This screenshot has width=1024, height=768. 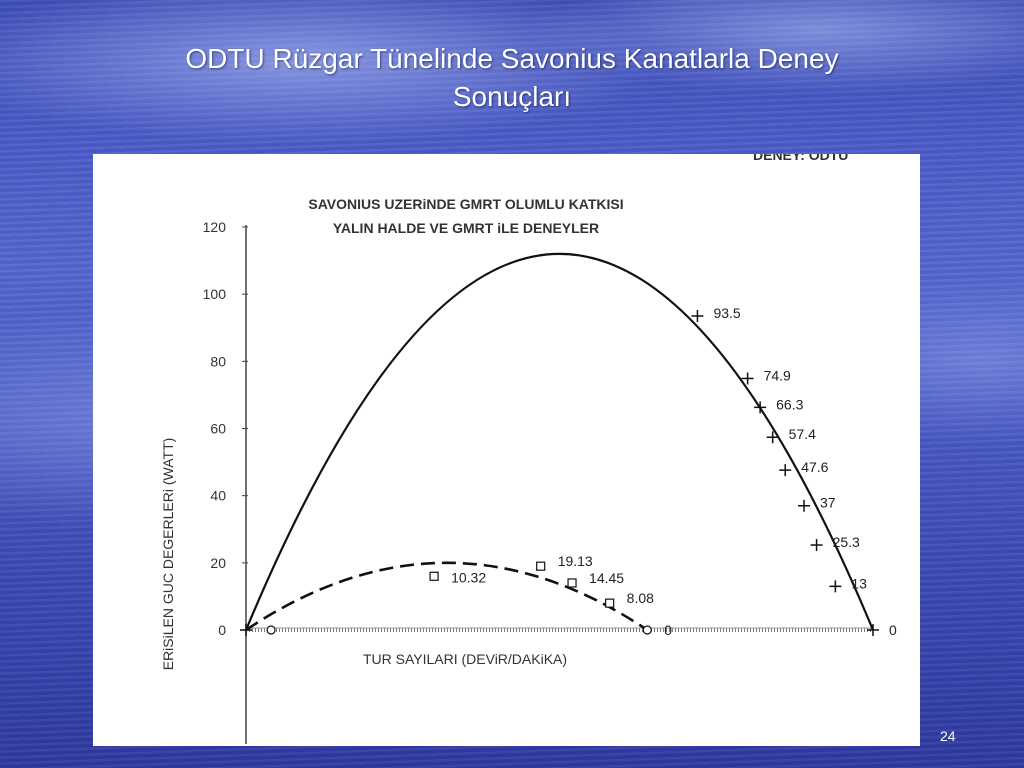 What do you see at coordinates (466, 228) in the screenshot?
I see `chart-title-line-2: YALIN HALDE VE GMRT iLE DENEYLER` at bounding box center [466, 228].